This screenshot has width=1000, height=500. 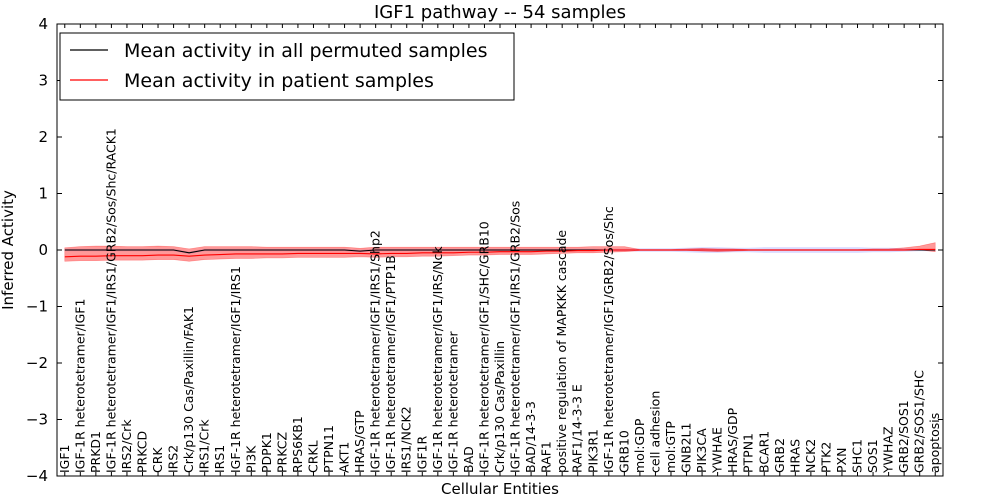 I want to click on x-tick-label: IRS1/NCK2, so click(x=406, y=439).